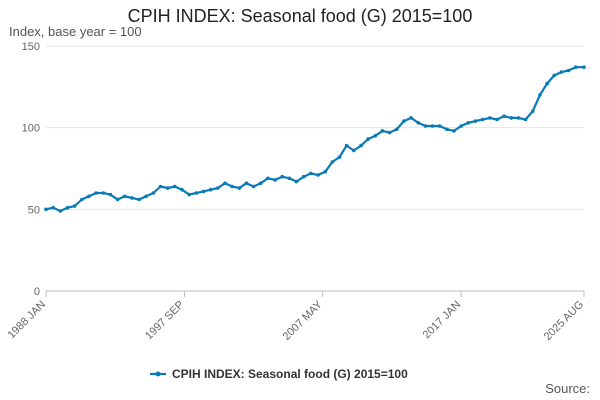  I want to click on y-axis-title: Index, base year = 100, so click(75, 31).